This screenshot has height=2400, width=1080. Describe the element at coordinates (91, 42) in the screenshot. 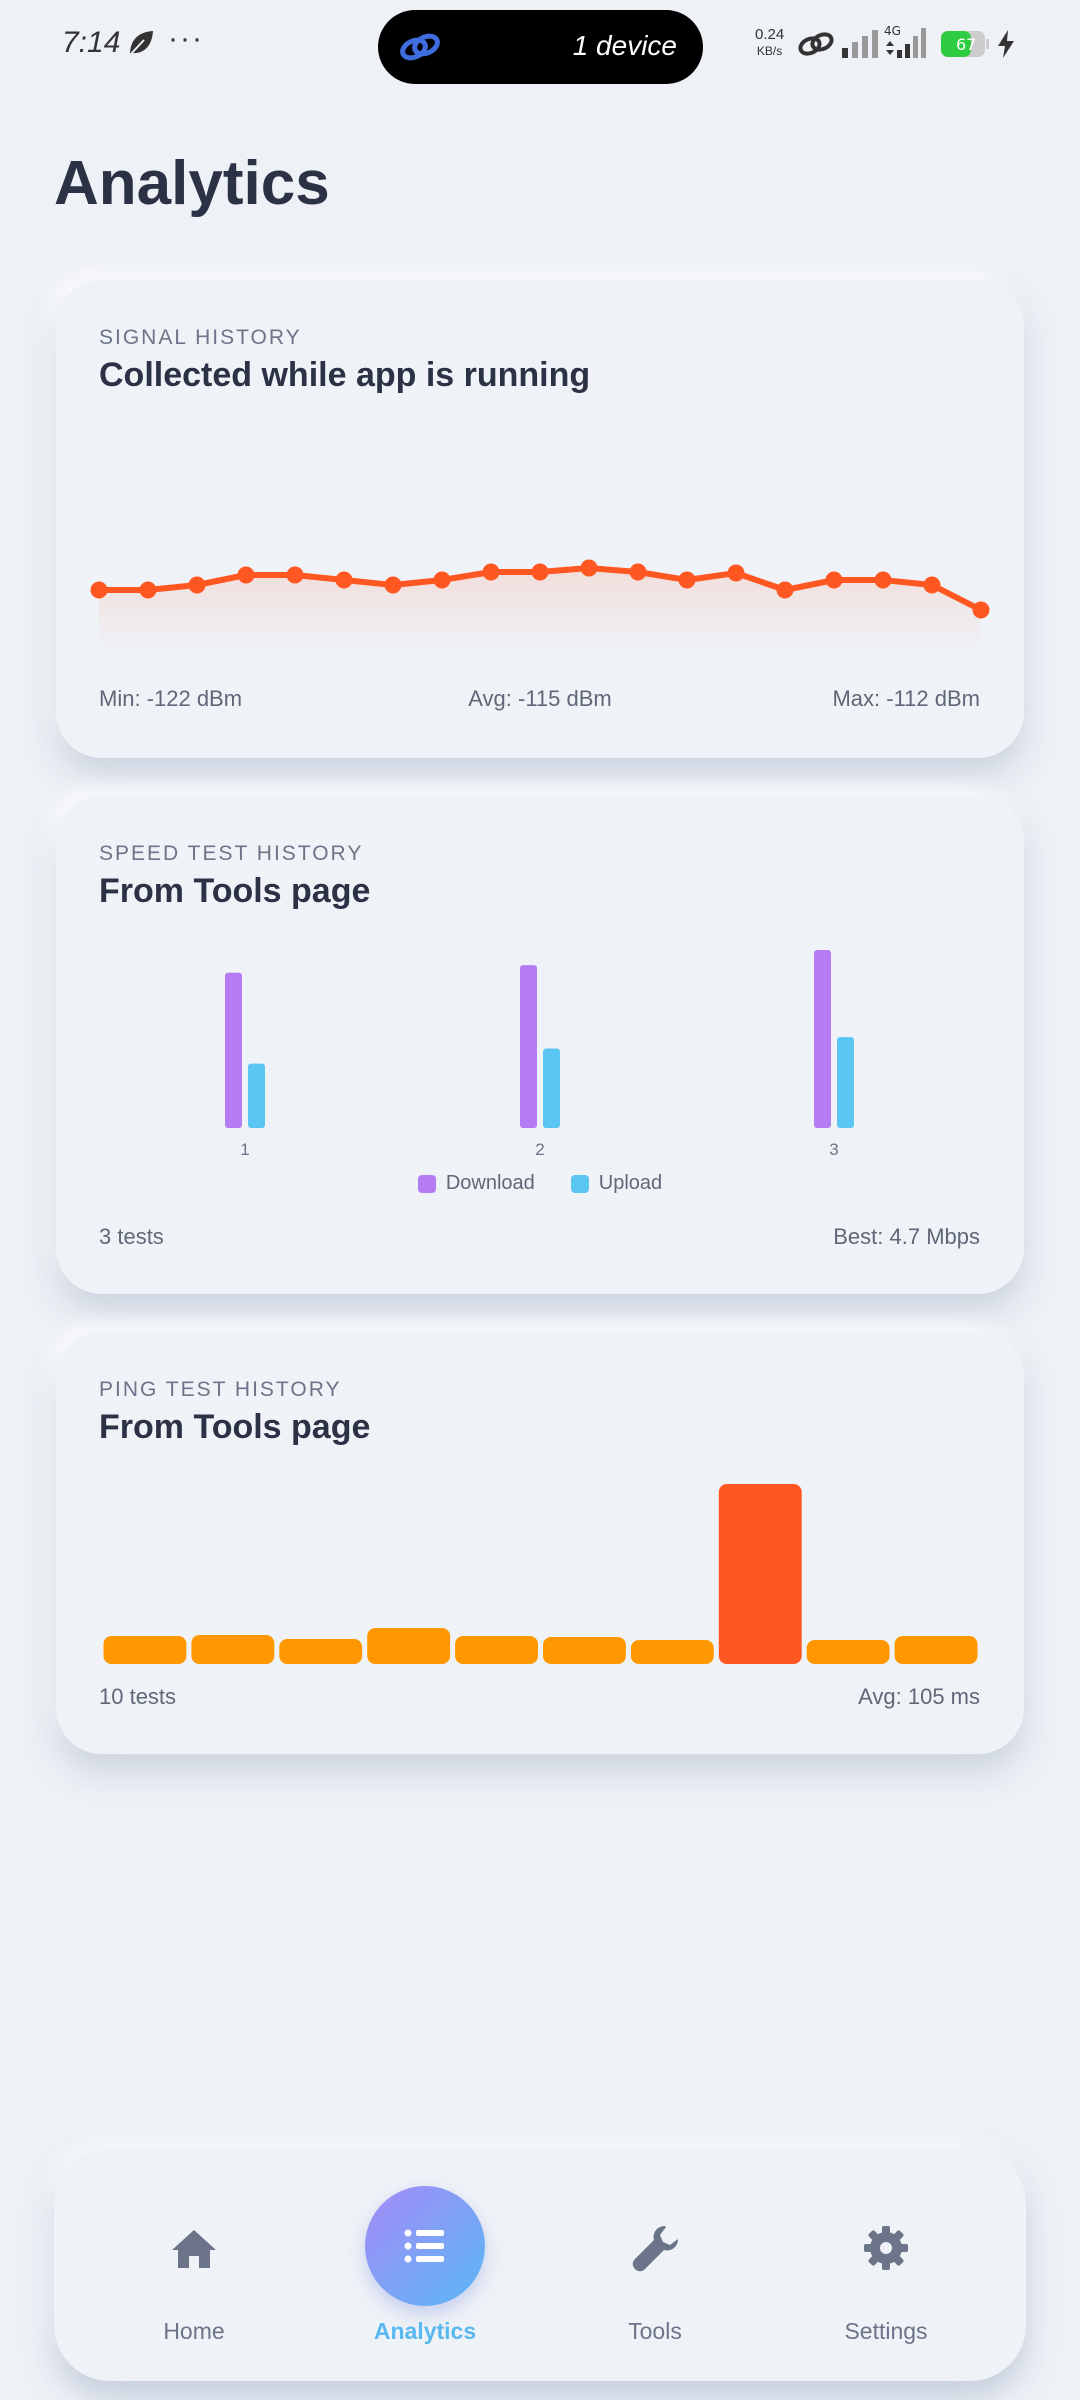

I see `status-time: 7:14` at that location.